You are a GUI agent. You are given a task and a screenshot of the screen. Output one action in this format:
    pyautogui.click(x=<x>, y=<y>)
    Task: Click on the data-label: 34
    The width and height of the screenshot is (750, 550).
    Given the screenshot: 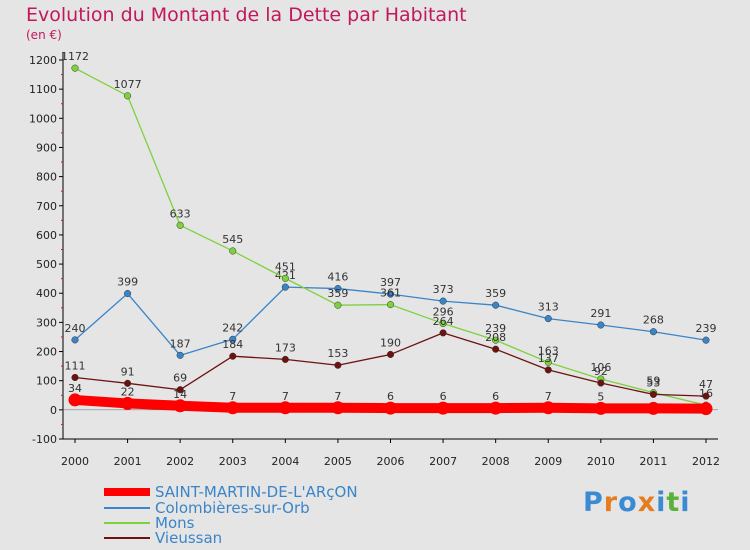 What is the action you would take?
    pyautogui.click(x=75, y=388)
    